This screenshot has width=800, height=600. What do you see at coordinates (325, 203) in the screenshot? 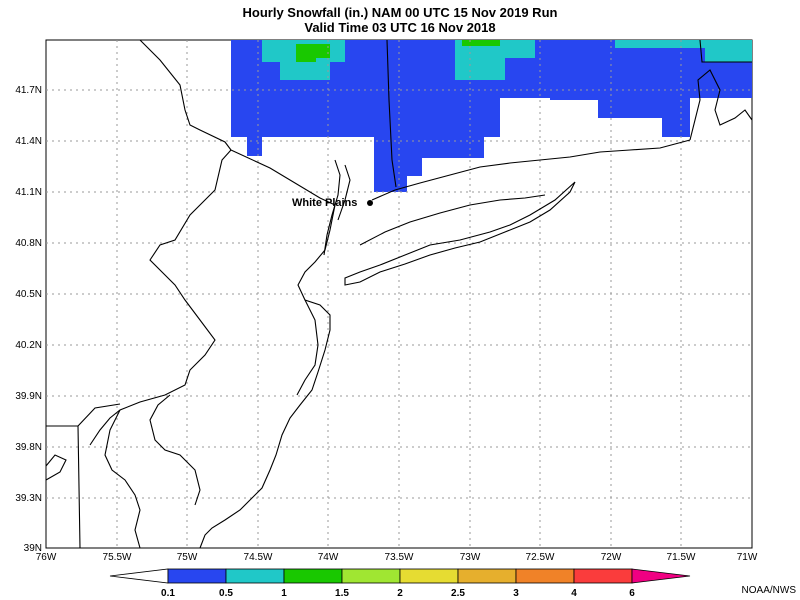
I see `city-label: White Plains` at bounding box center [325, 203].